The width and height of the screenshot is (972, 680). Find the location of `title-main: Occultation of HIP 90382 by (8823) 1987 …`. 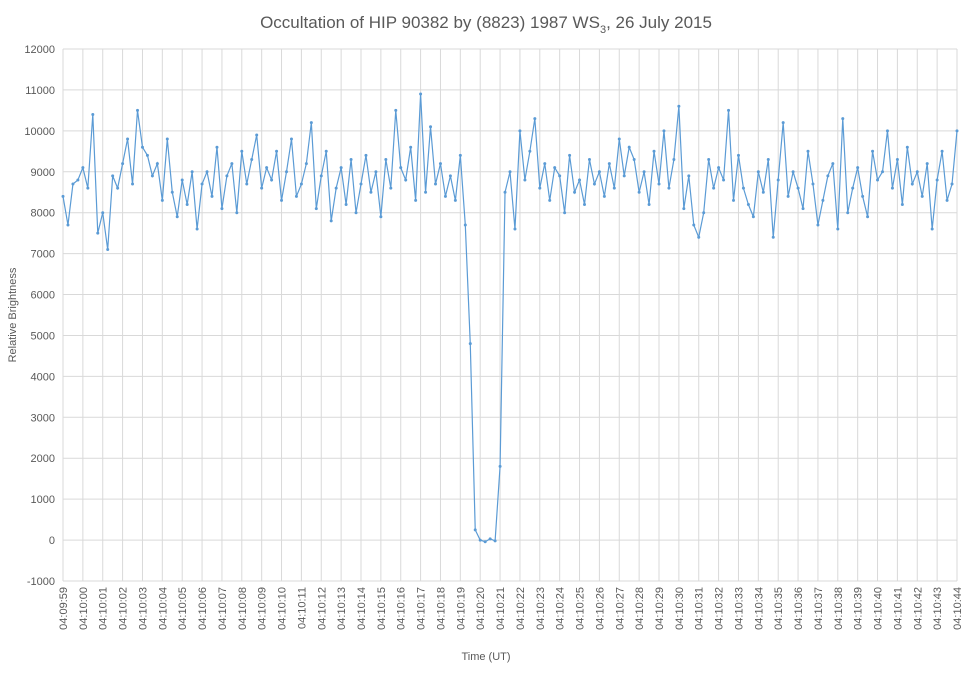

title-main: Occultation of HIP 90382 by (8823) 1987 … is located at coordinates (430, 22).